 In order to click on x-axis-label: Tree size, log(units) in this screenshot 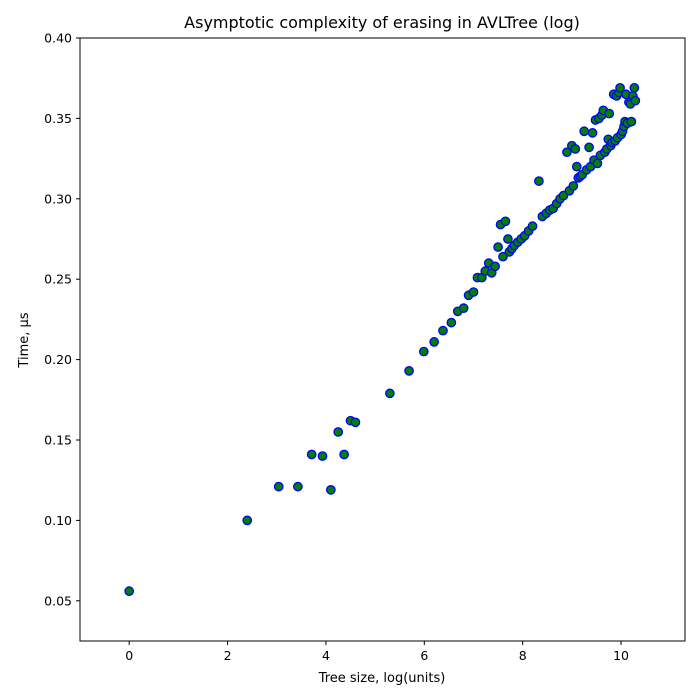, I will do `click(382, 678)`.